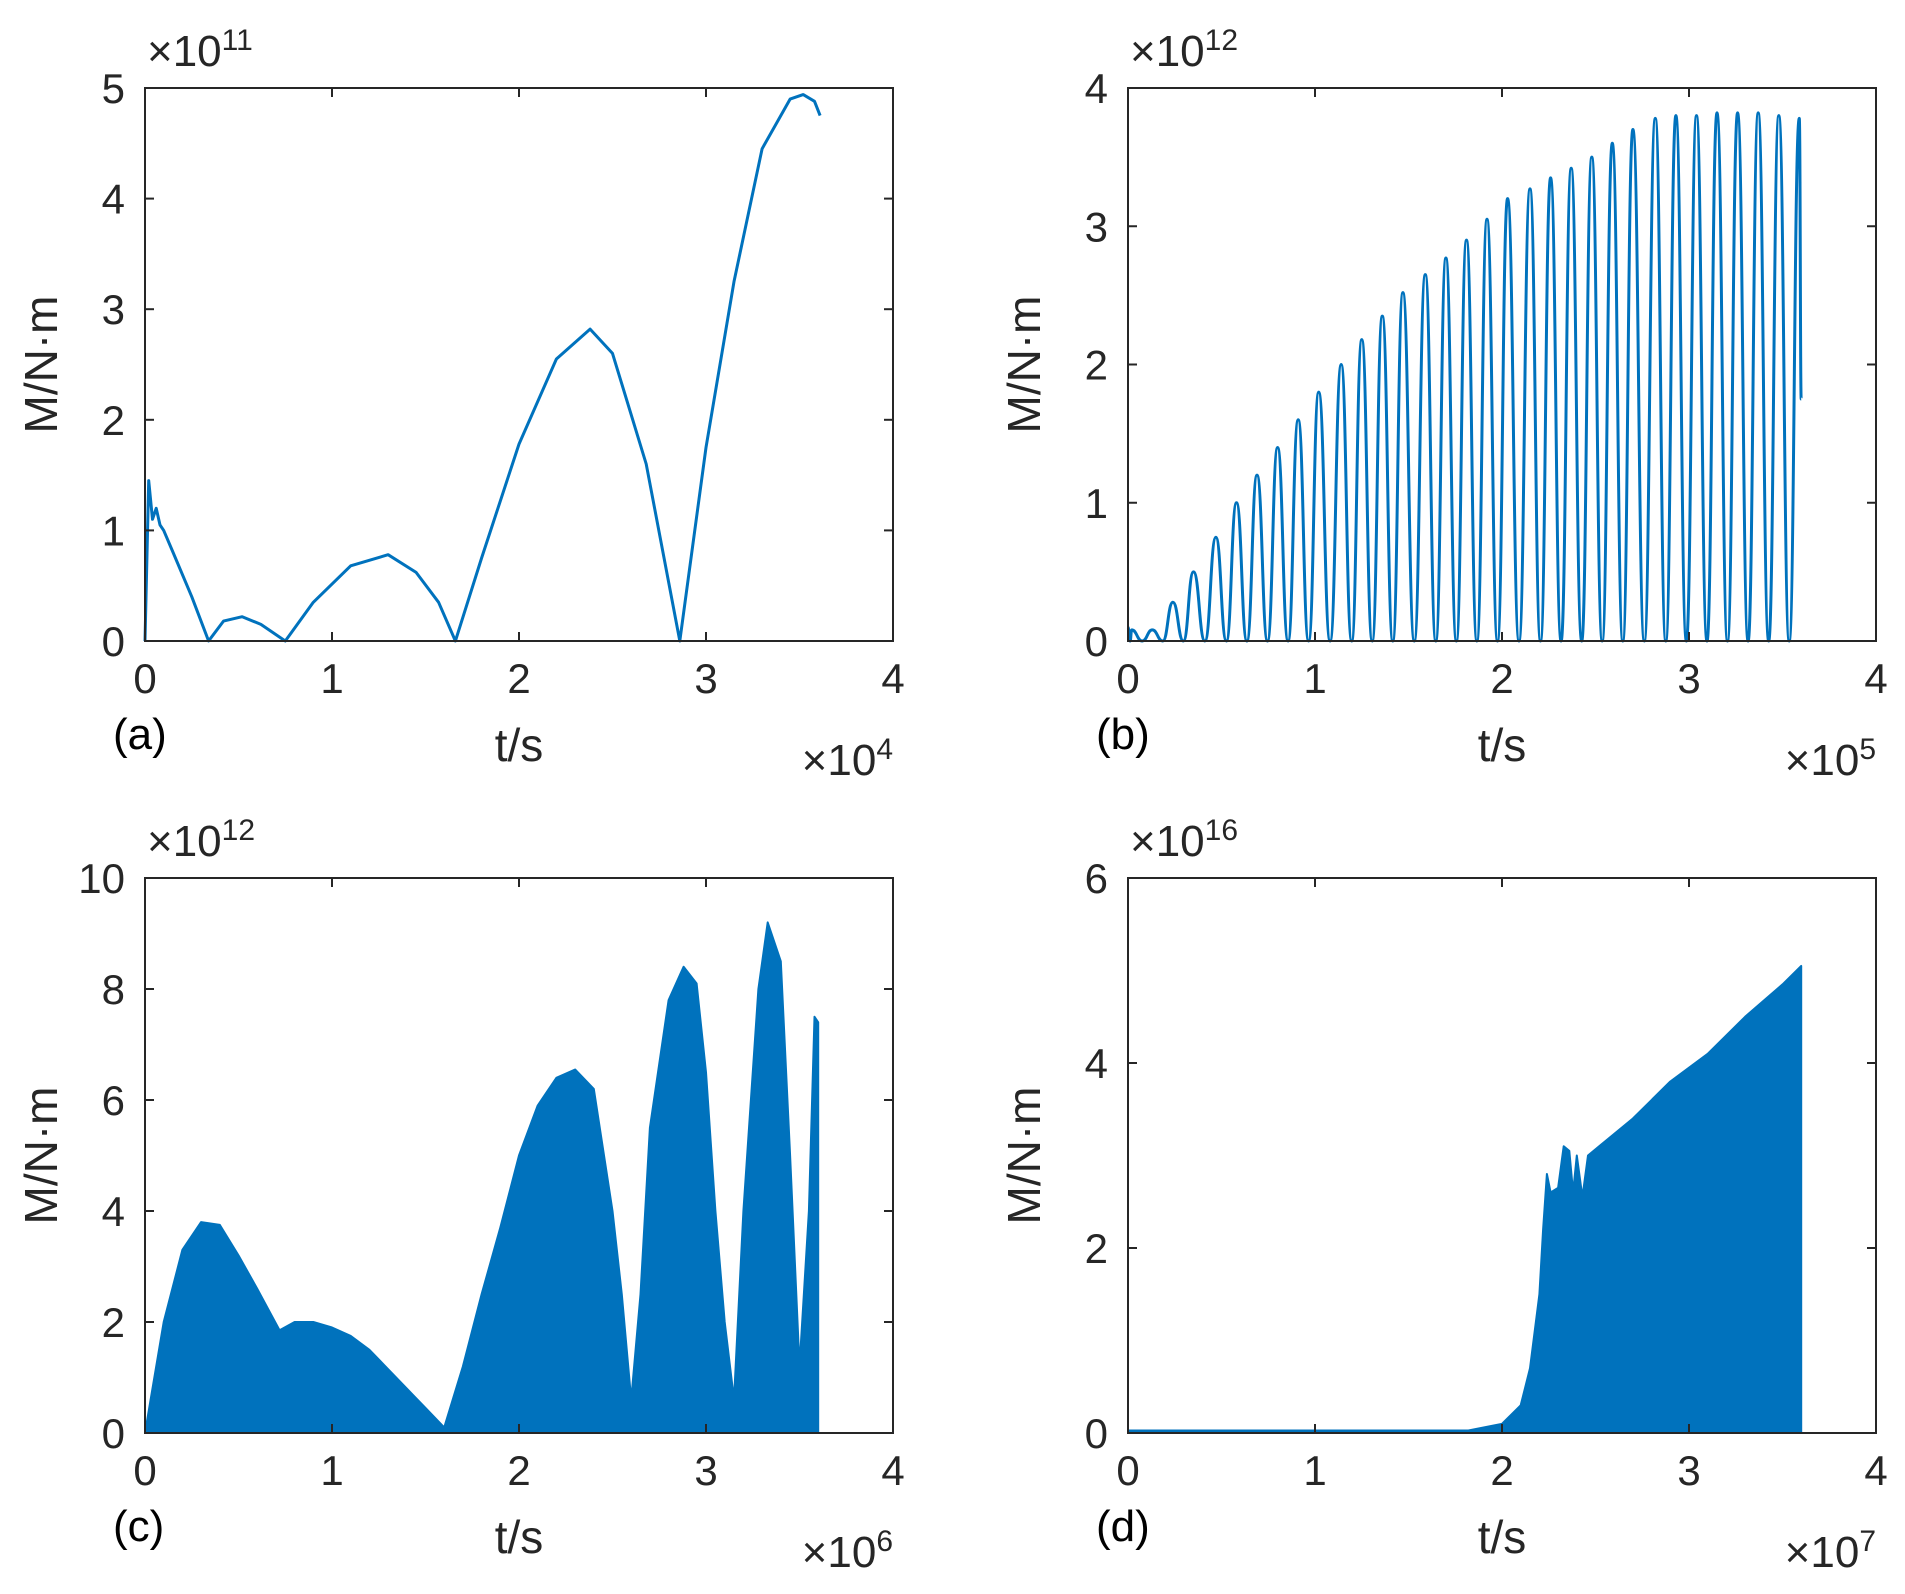  Describe the element at coordinates (482, 1177) in the screenshot. I see `series-area` at that location.